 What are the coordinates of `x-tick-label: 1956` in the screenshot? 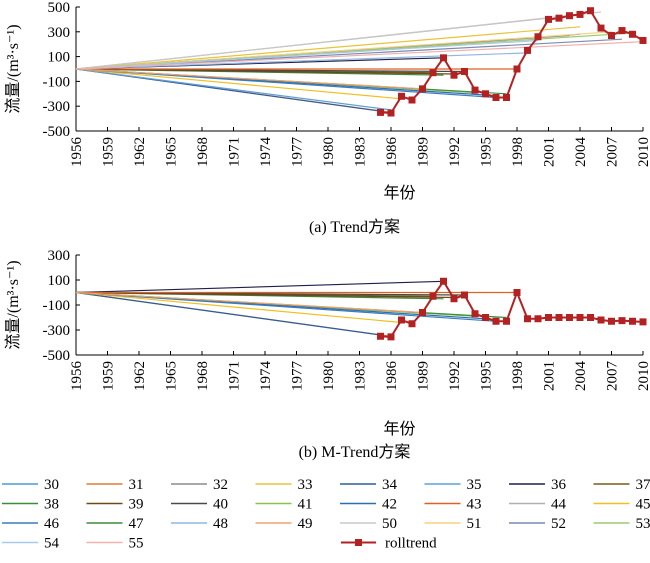 It's located at (77, 376).